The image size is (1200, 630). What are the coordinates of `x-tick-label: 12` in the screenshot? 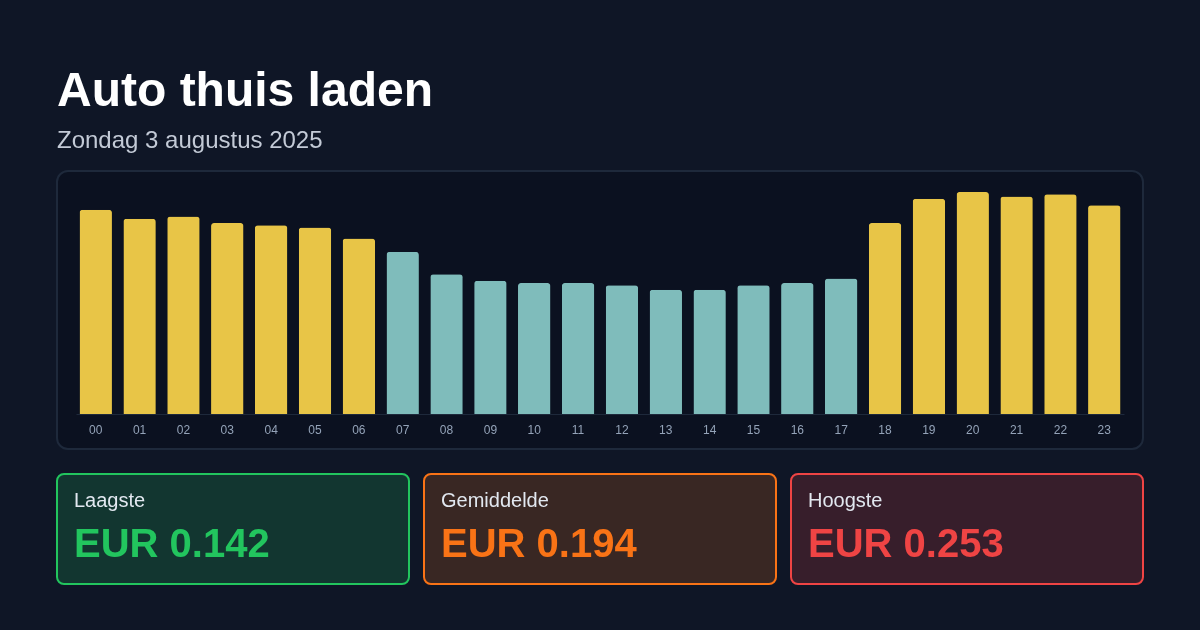 It's located at (622, 429).